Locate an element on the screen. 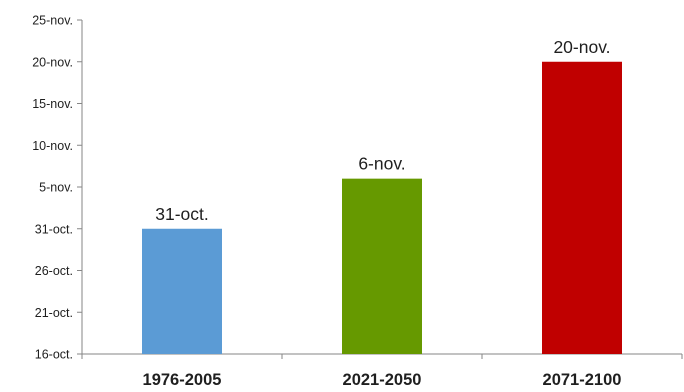 The image size is (684, 392). bar-2021-2050 is located at coordinates (382, 266).